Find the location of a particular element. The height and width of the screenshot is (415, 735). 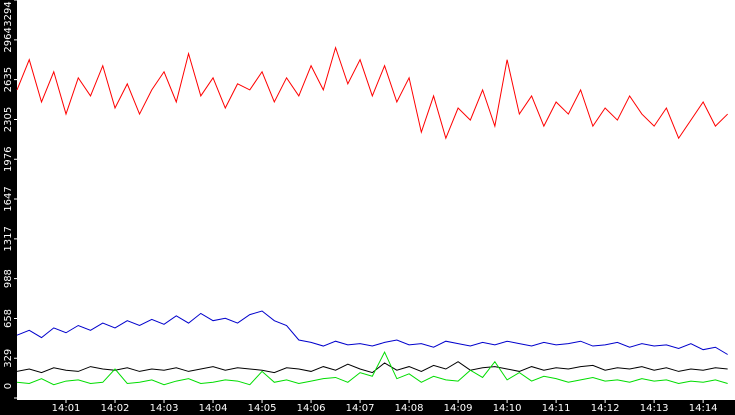

y-tick-label: 1976 is located at coordinates (8, 159).